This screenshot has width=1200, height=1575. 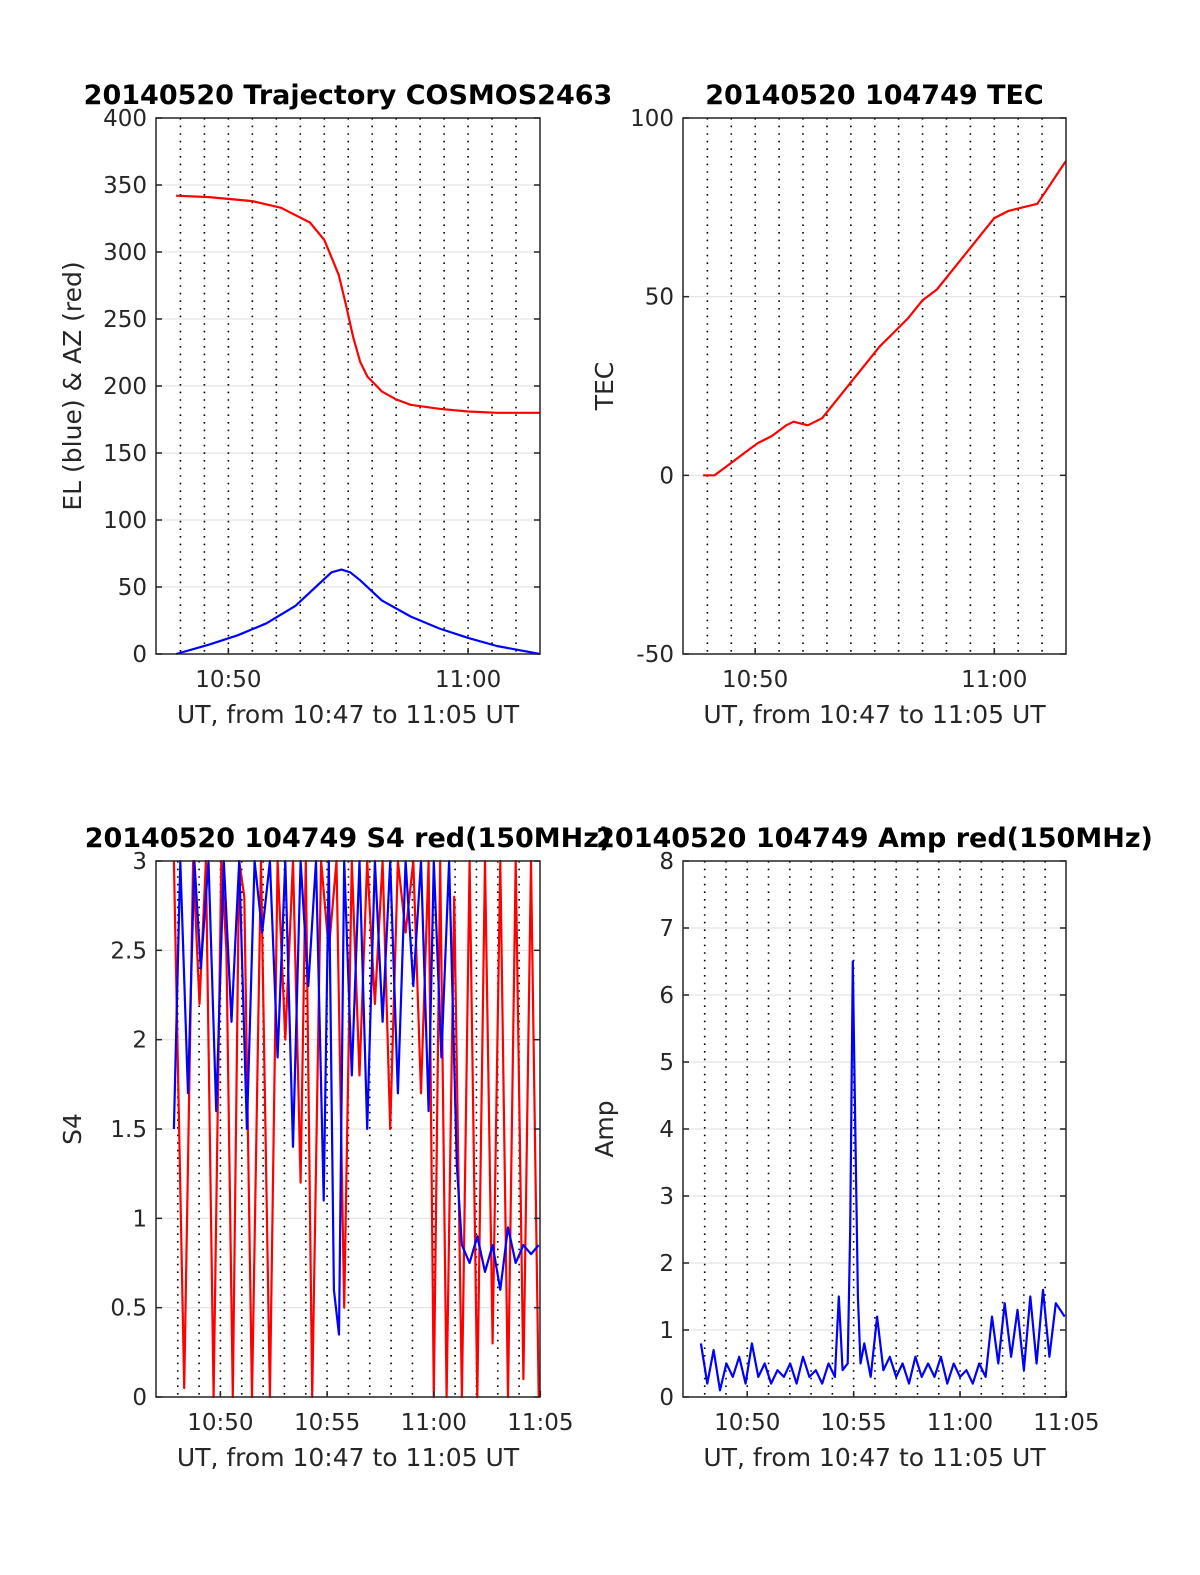 I want to click on y-tick-label: 2.5, so click(x=128, y=951).